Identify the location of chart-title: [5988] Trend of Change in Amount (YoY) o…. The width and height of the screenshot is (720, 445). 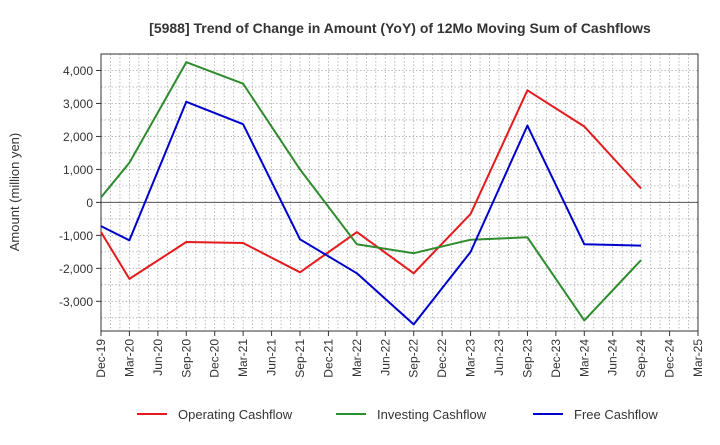
(400, 28).